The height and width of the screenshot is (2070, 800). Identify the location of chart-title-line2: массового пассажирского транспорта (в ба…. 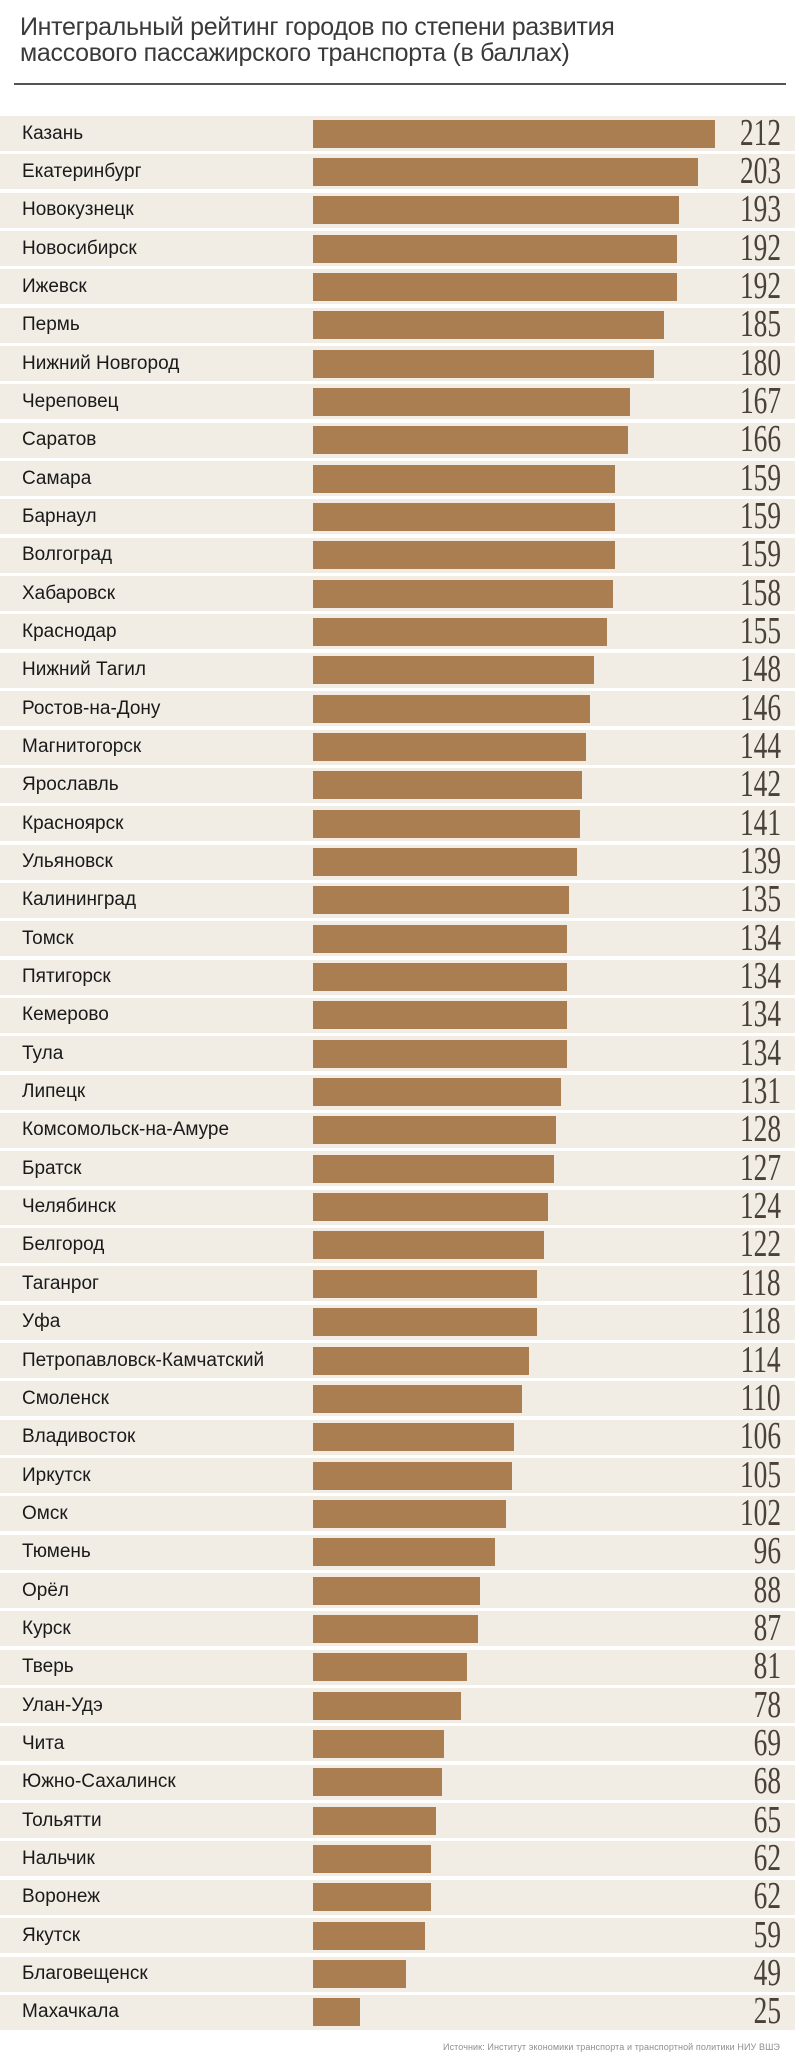
(295, 53).